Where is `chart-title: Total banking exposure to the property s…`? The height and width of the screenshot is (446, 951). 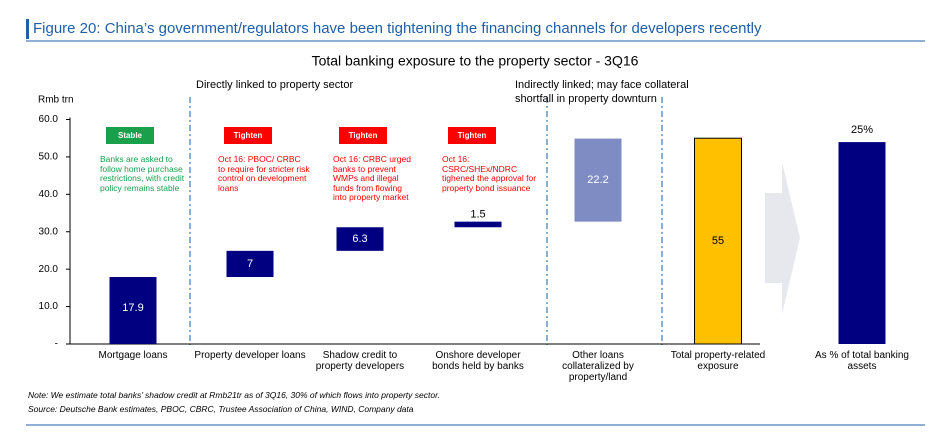 chart-title: Total banking exposure to the property s… is located at coordinates (475, 61).